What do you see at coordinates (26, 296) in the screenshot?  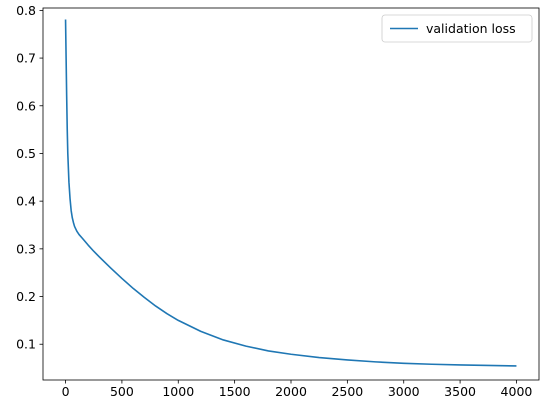 I see `y-tick-label: 0.2` at bounding box center [26, 296].